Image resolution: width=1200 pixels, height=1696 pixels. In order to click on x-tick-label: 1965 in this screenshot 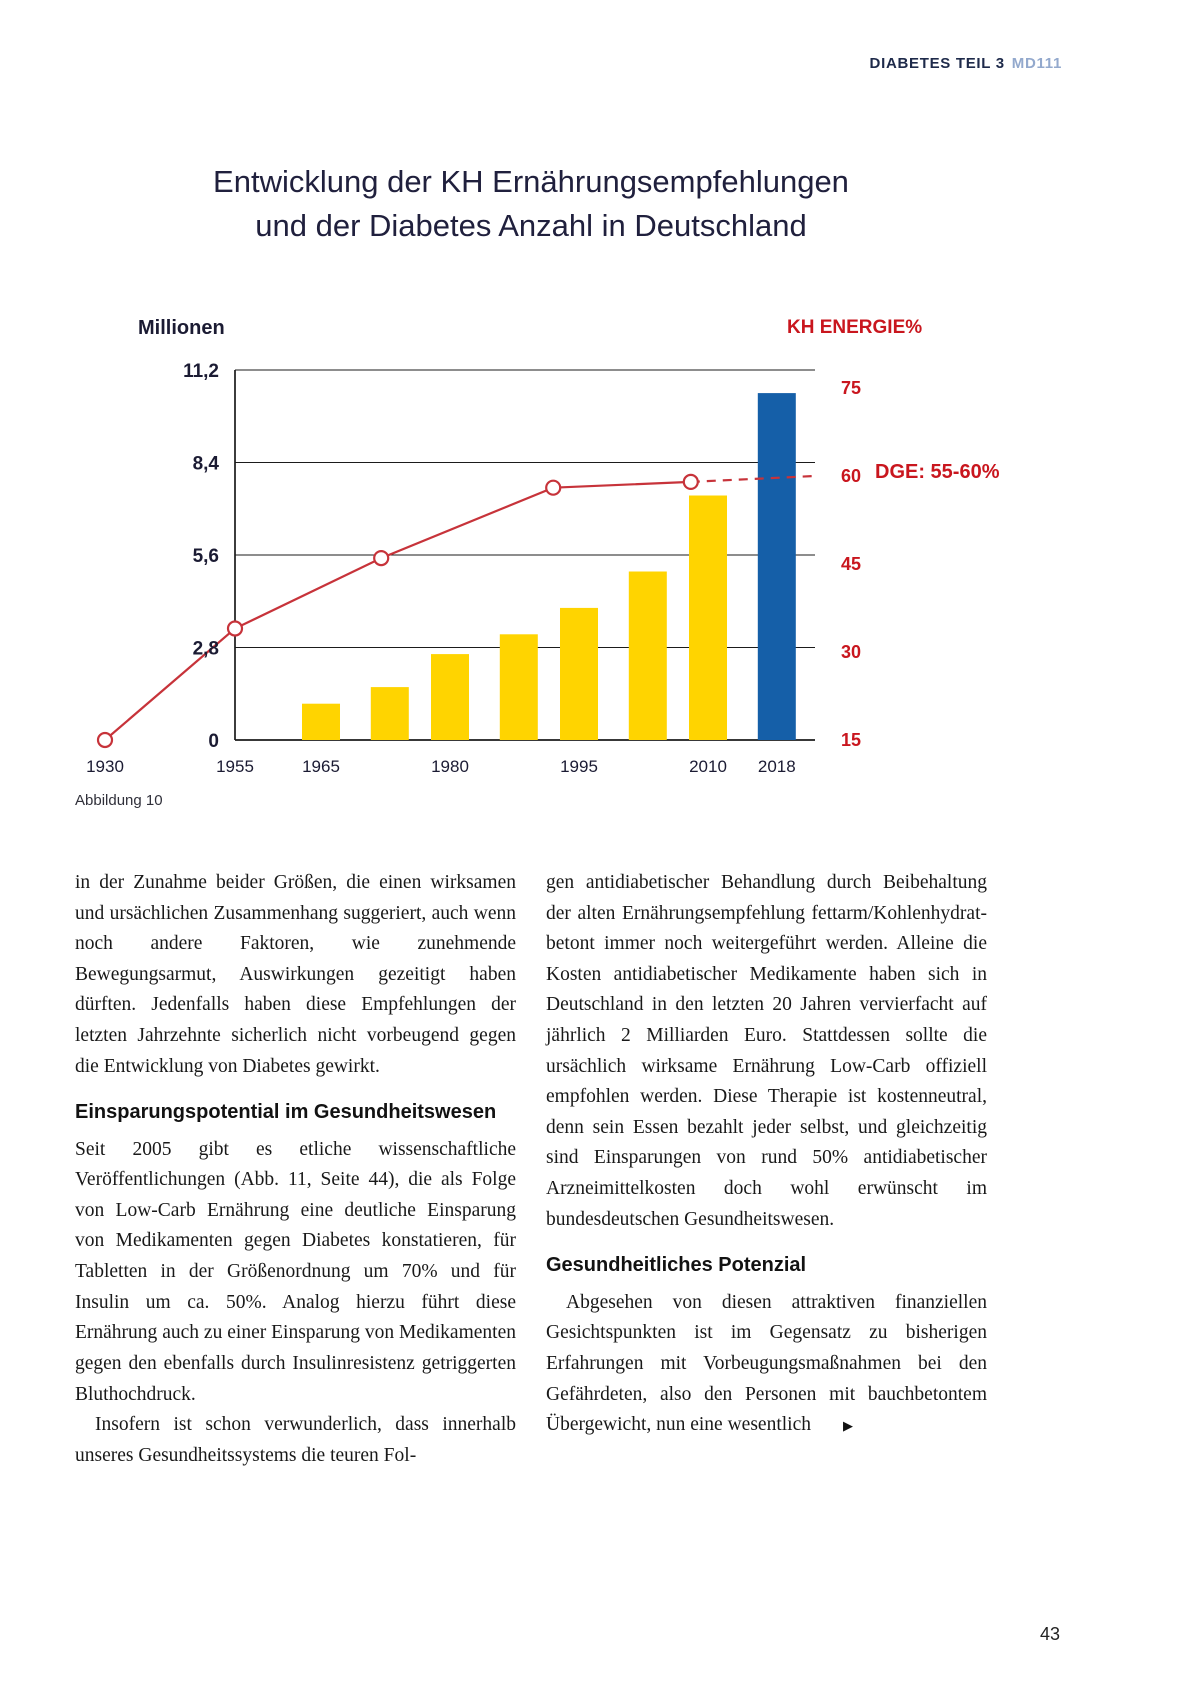, I will do `click(321, 766)`.